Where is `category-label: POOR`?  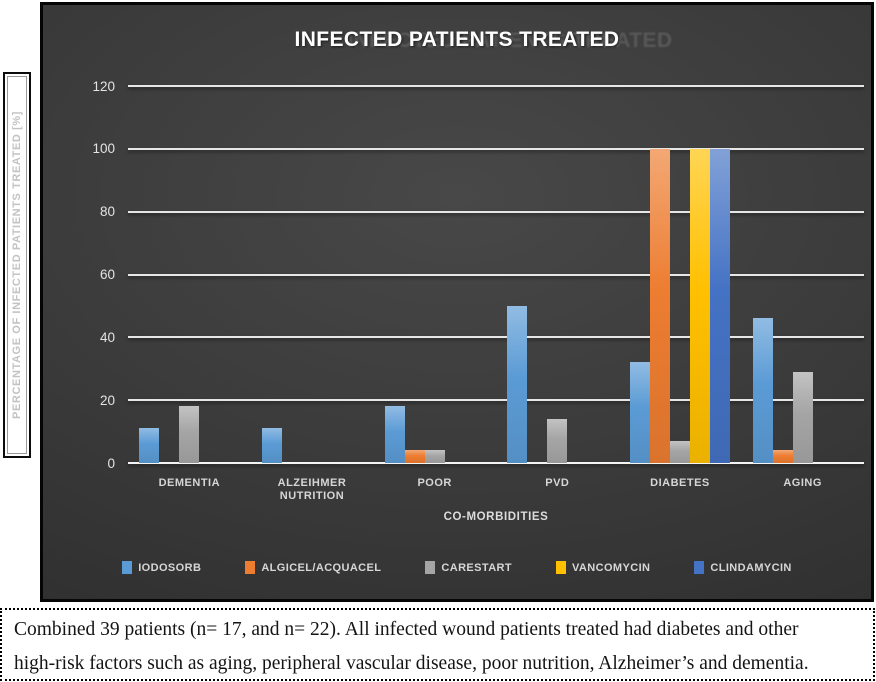 category-label: POOR is located at coordinates (434, 483).